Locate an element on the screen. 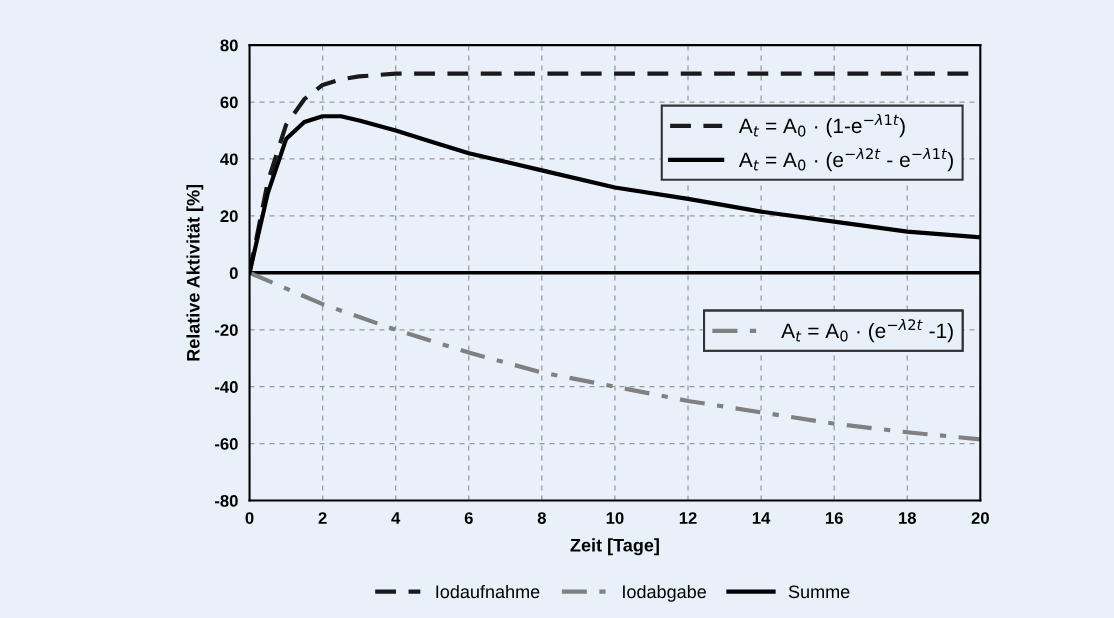 This screenshot has width=1114, height=618. text: A$_{t}$ = A$_{0}$ · (e$^{−λ2t}$ - e$^{−λ1t}$) is located at coordinates (845, 159).